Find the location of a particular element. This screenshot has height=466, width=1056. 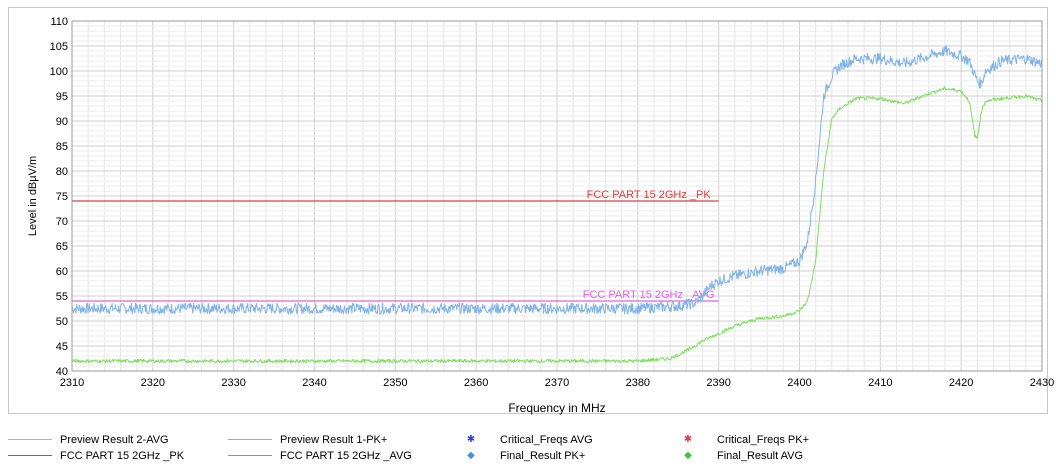

y-tick-label: 45 is located at coordinates (62, 347).